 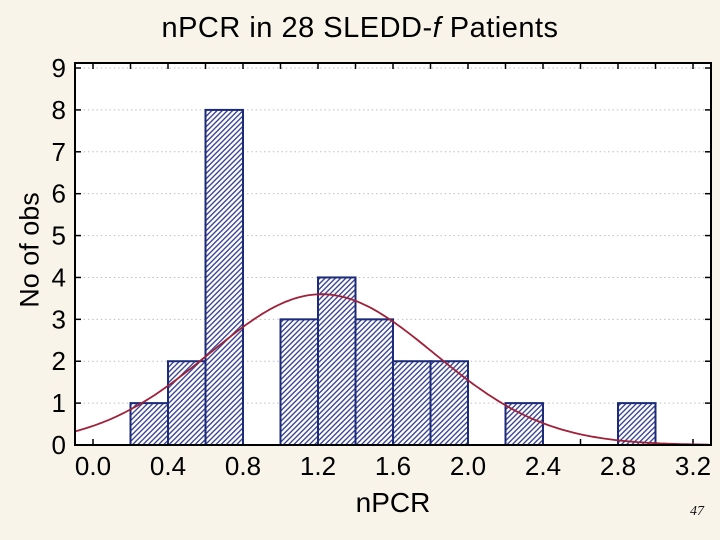 I want to click on page-number: 47, so click(x=697, y=511).